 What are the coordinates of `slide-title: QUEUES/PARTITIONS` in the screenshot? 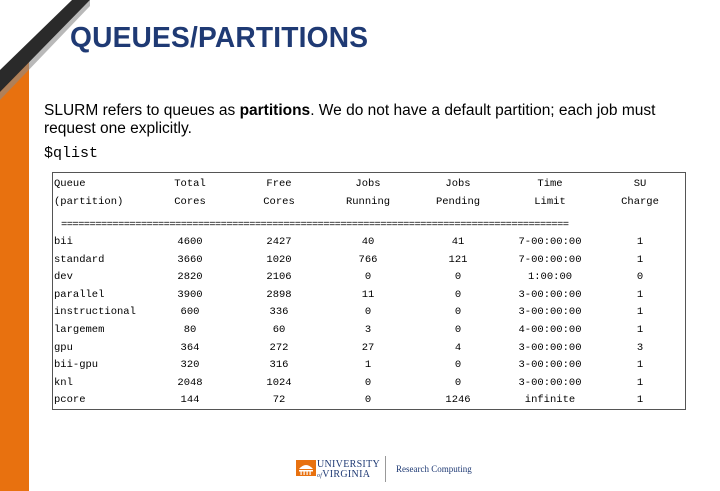 It's located at (219, 38).